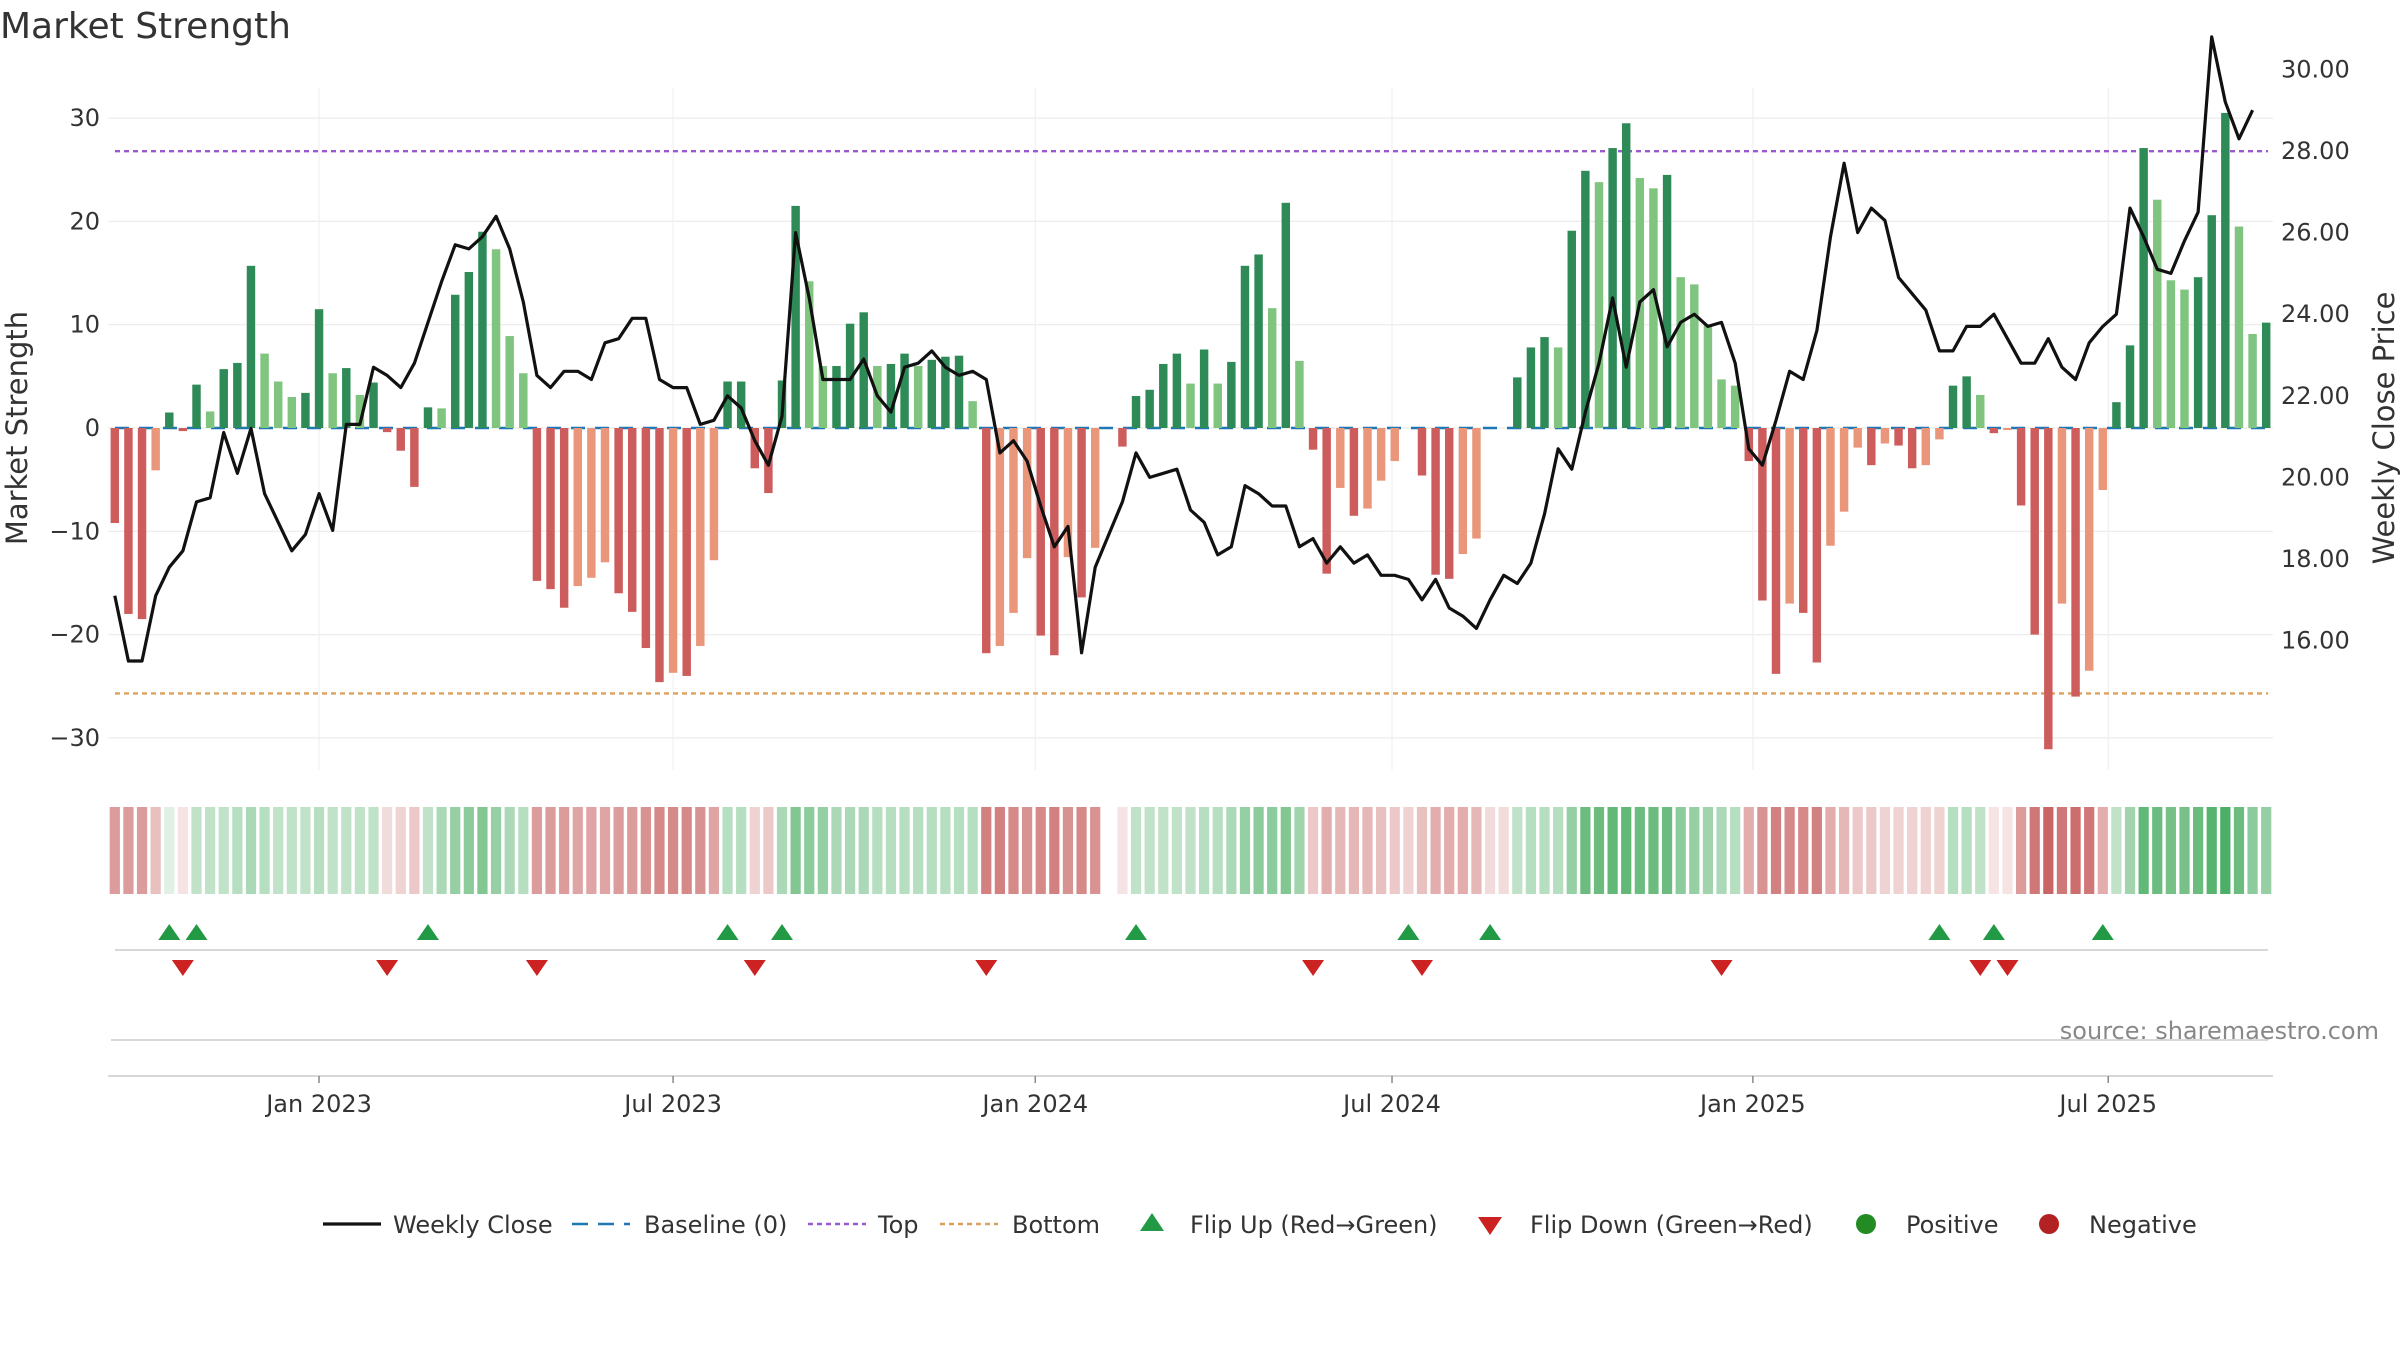 Image resolution: width=2400 pixels, height=1350 pixels. Describe the element at coordinates (1056, 1225) in the screenshot. I see `legend-label: Bottom` at that location.